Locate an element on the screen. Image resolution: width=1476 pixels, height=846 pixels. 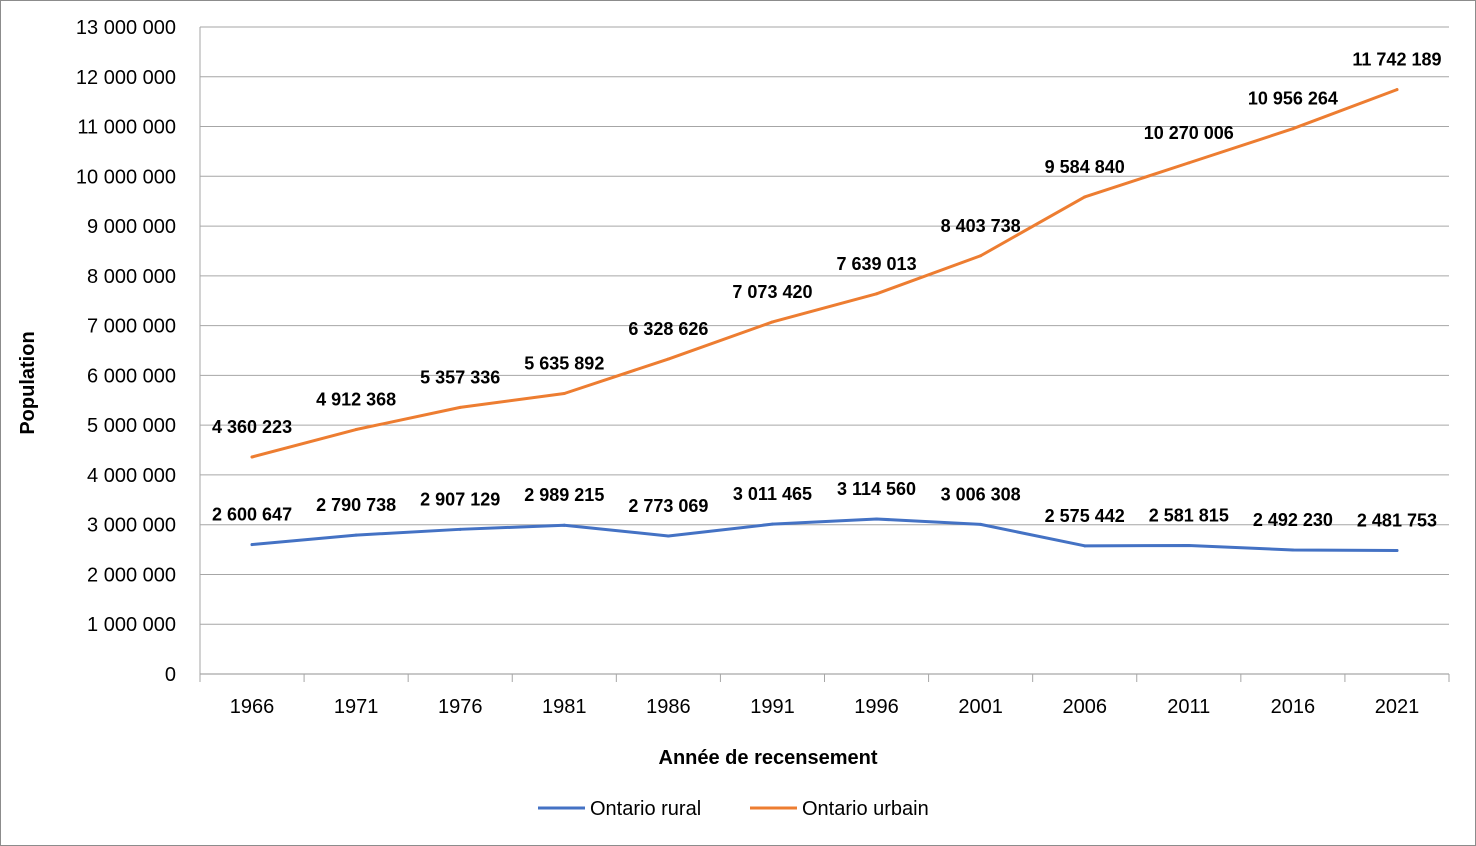
x-tick-label: 1996 is located at coordinates (876, 707).